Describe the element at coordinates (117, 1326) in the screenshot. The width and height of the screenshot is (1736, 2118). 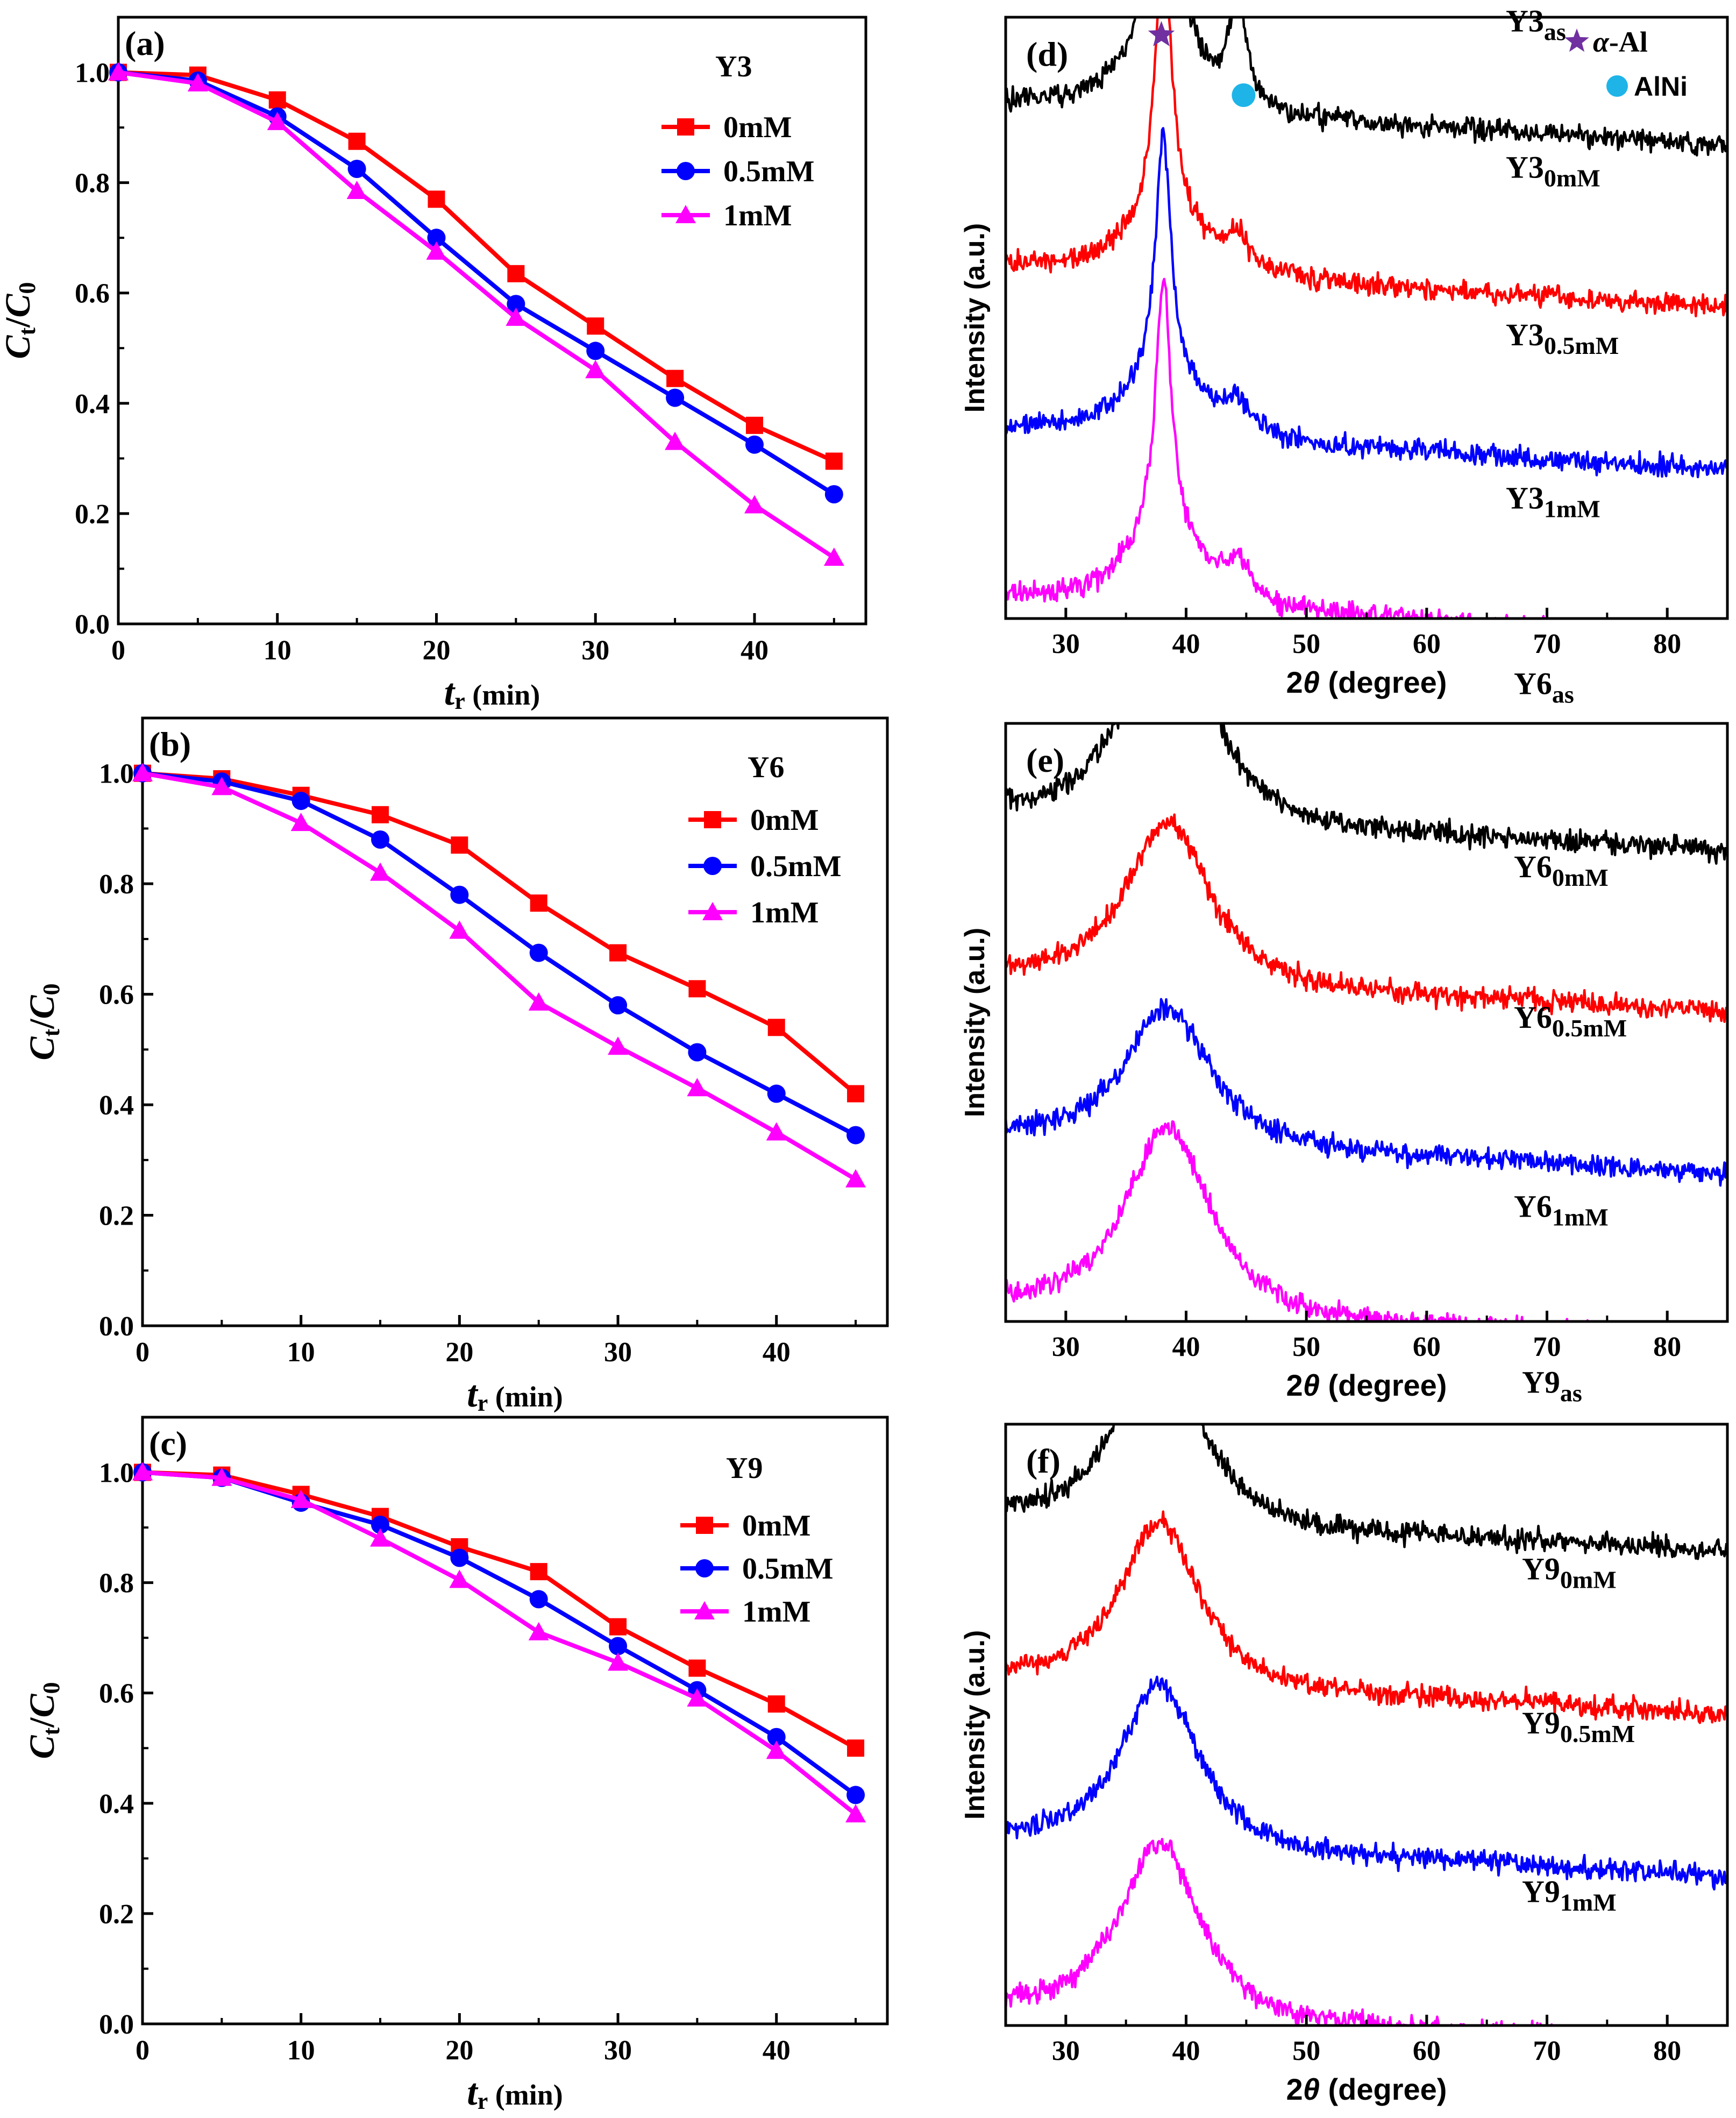
I see `panel-b-ytick-label: 0.0` at that location.